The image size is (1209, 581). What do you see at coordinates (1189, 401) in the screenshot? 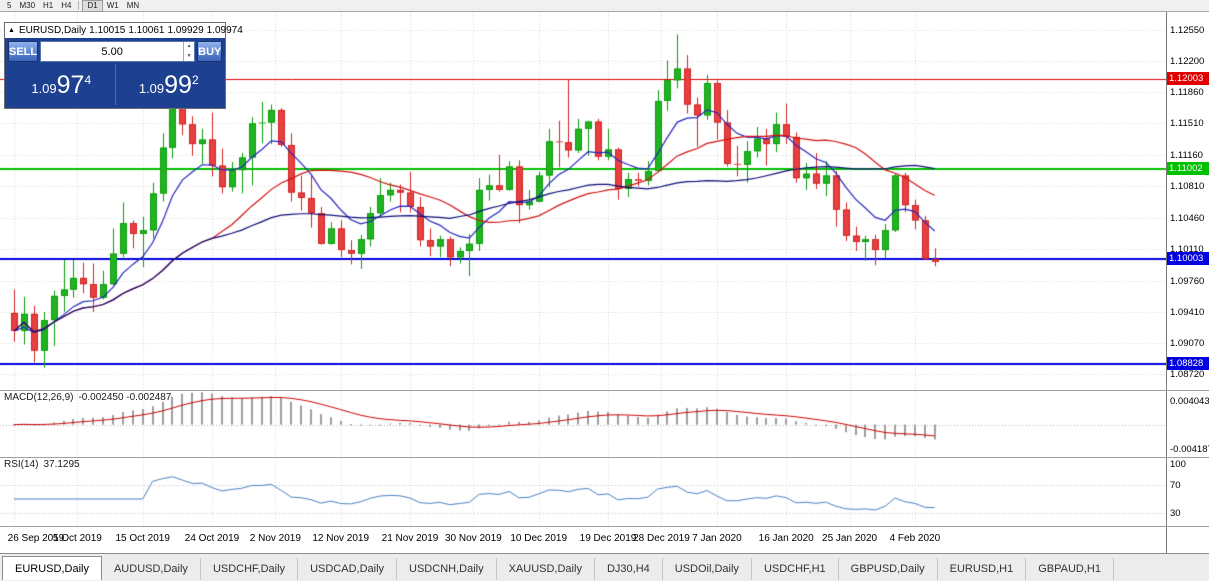
I see `macd-axis-label: 0.004043` at bounding box center [1189, 401].